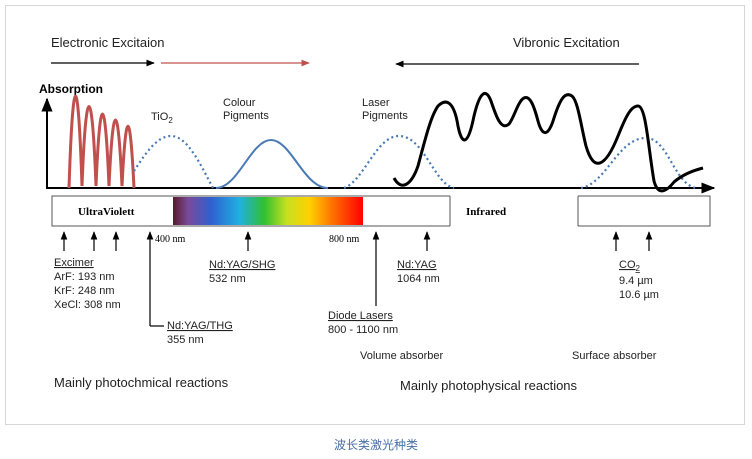  What do you see at coordinates (268, 211) in the screenshot?
I see `visible-spectrum-gradient` at bounding box center [268, 211].